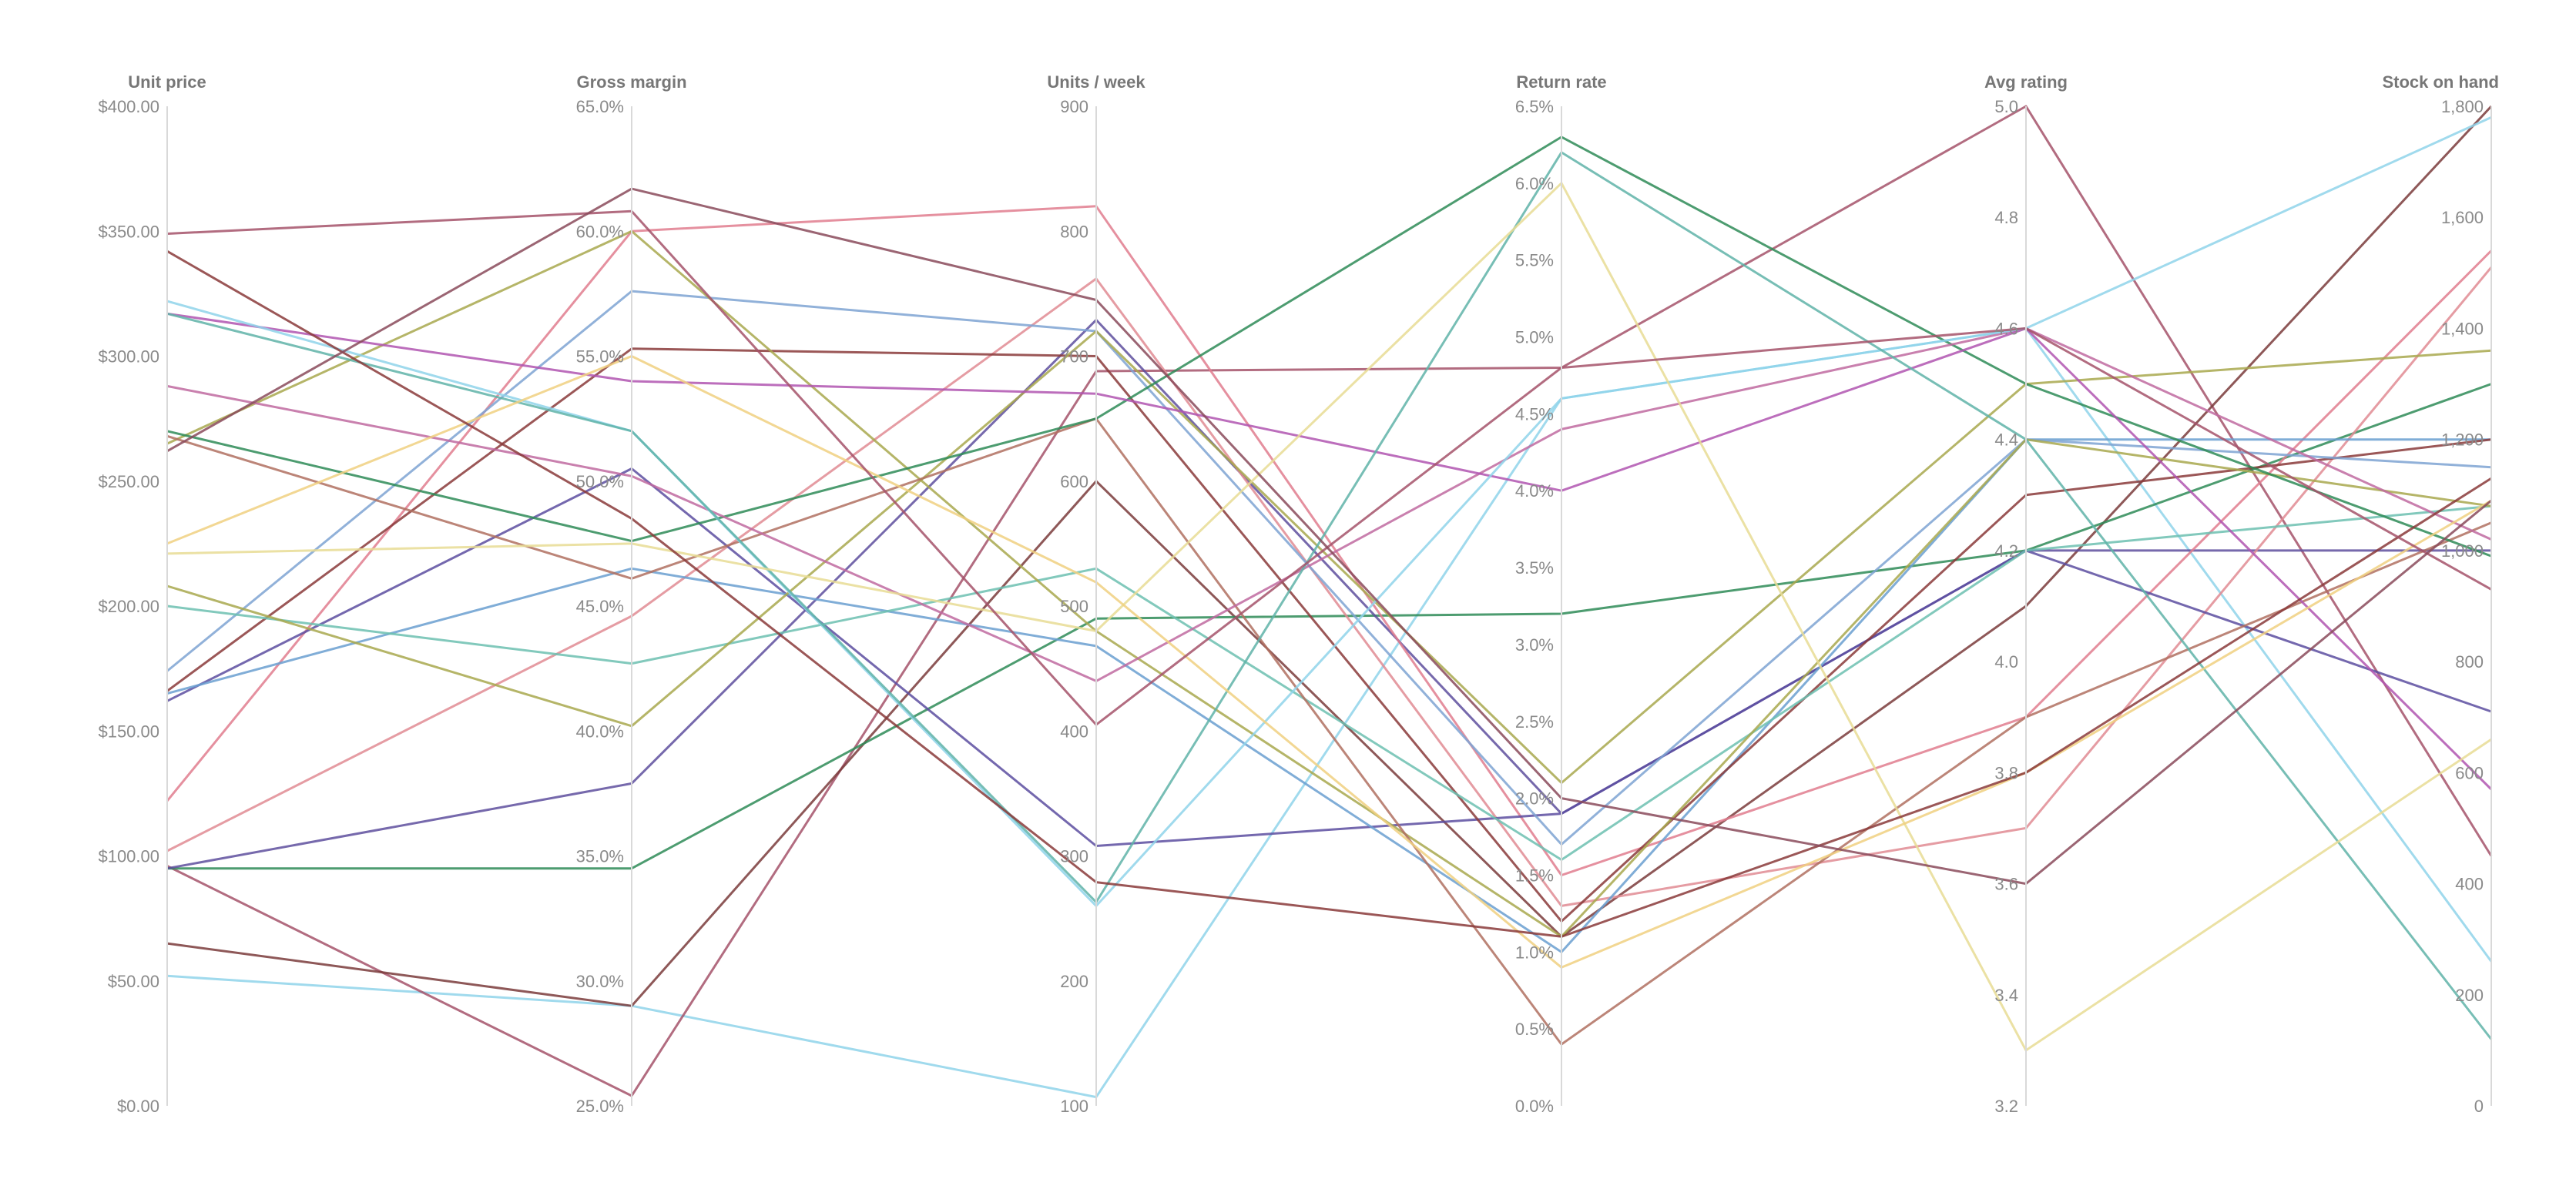 The width and height of the screenshot is (2576, 1189). What do you see at coordinates (2006, 328) in the screenshot?
I see `tick-label-rating: 4.6` at bounding box center [2006, 328].